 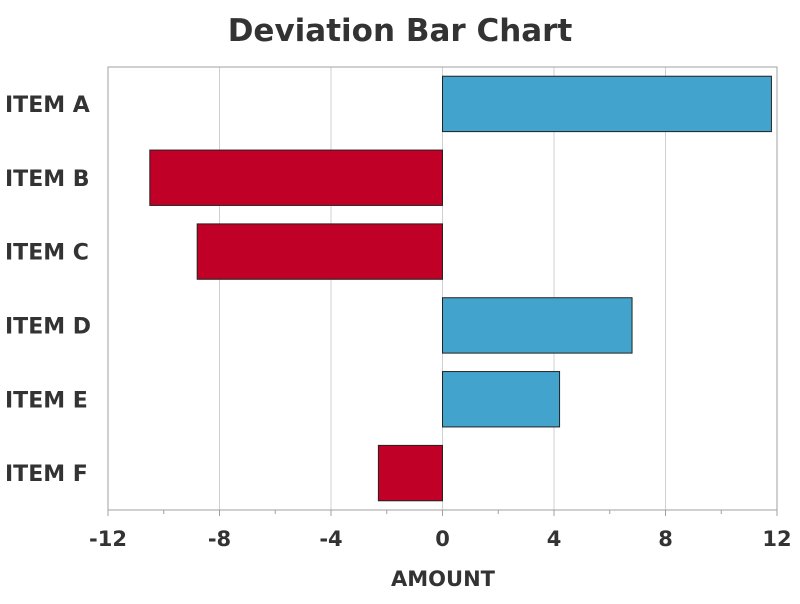 What do you see at coordinates (46, 400) in the screenshot?
I see `category-label: ITEM E` at bounding box center [46, 400].